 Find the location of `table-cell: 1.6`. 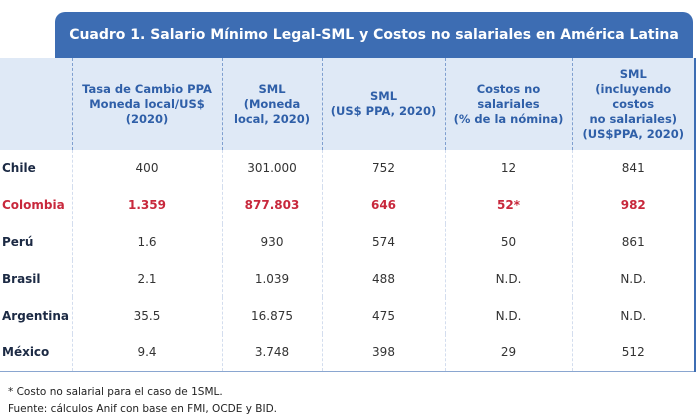

table-cell: 1.6 is located at coordinates (147, 242).